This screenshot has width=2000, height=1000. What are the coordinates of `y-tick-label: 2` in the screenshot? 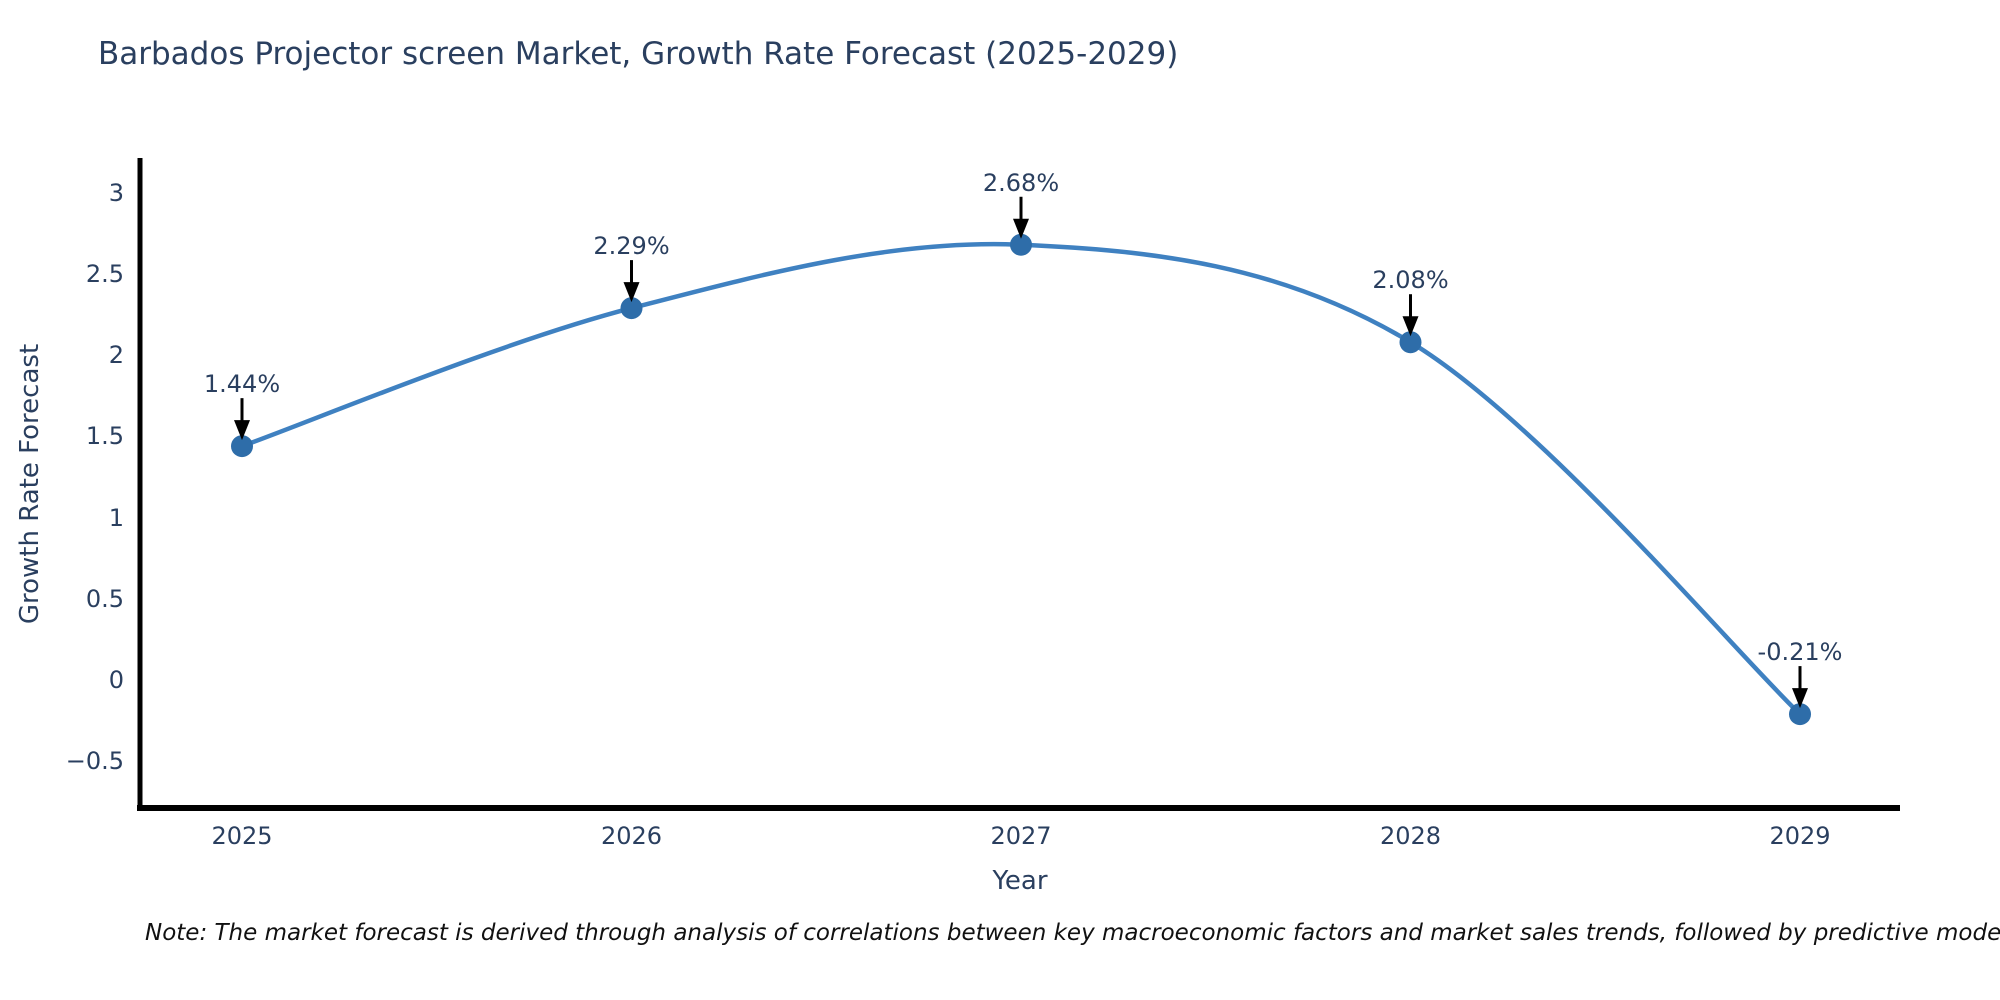 It's located at (116, 355).